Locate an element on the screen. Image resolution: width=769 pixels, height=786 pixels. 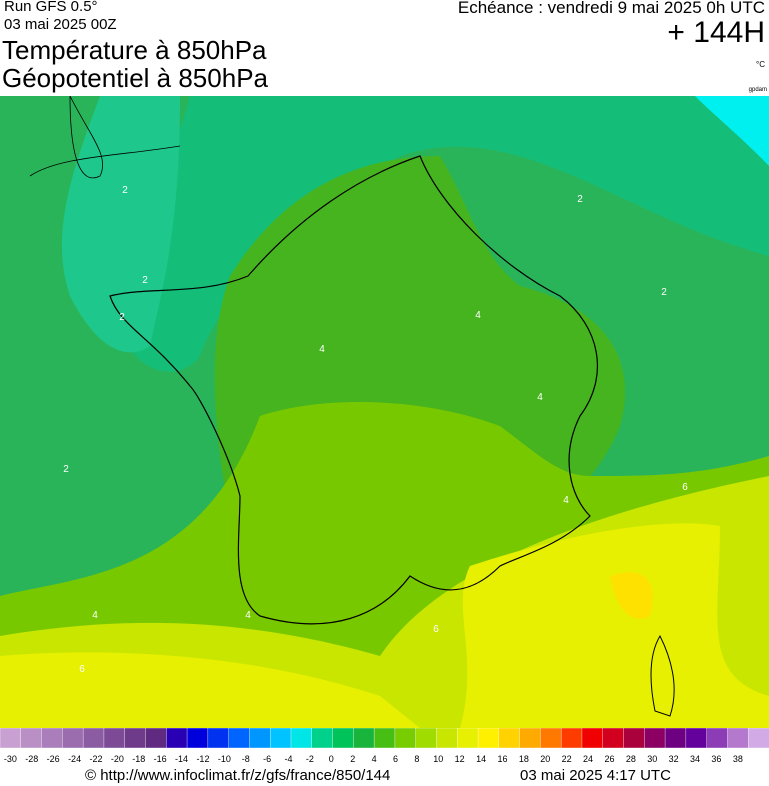
title-temperature: Température à 850hPa is located at coordinates (134, 50).